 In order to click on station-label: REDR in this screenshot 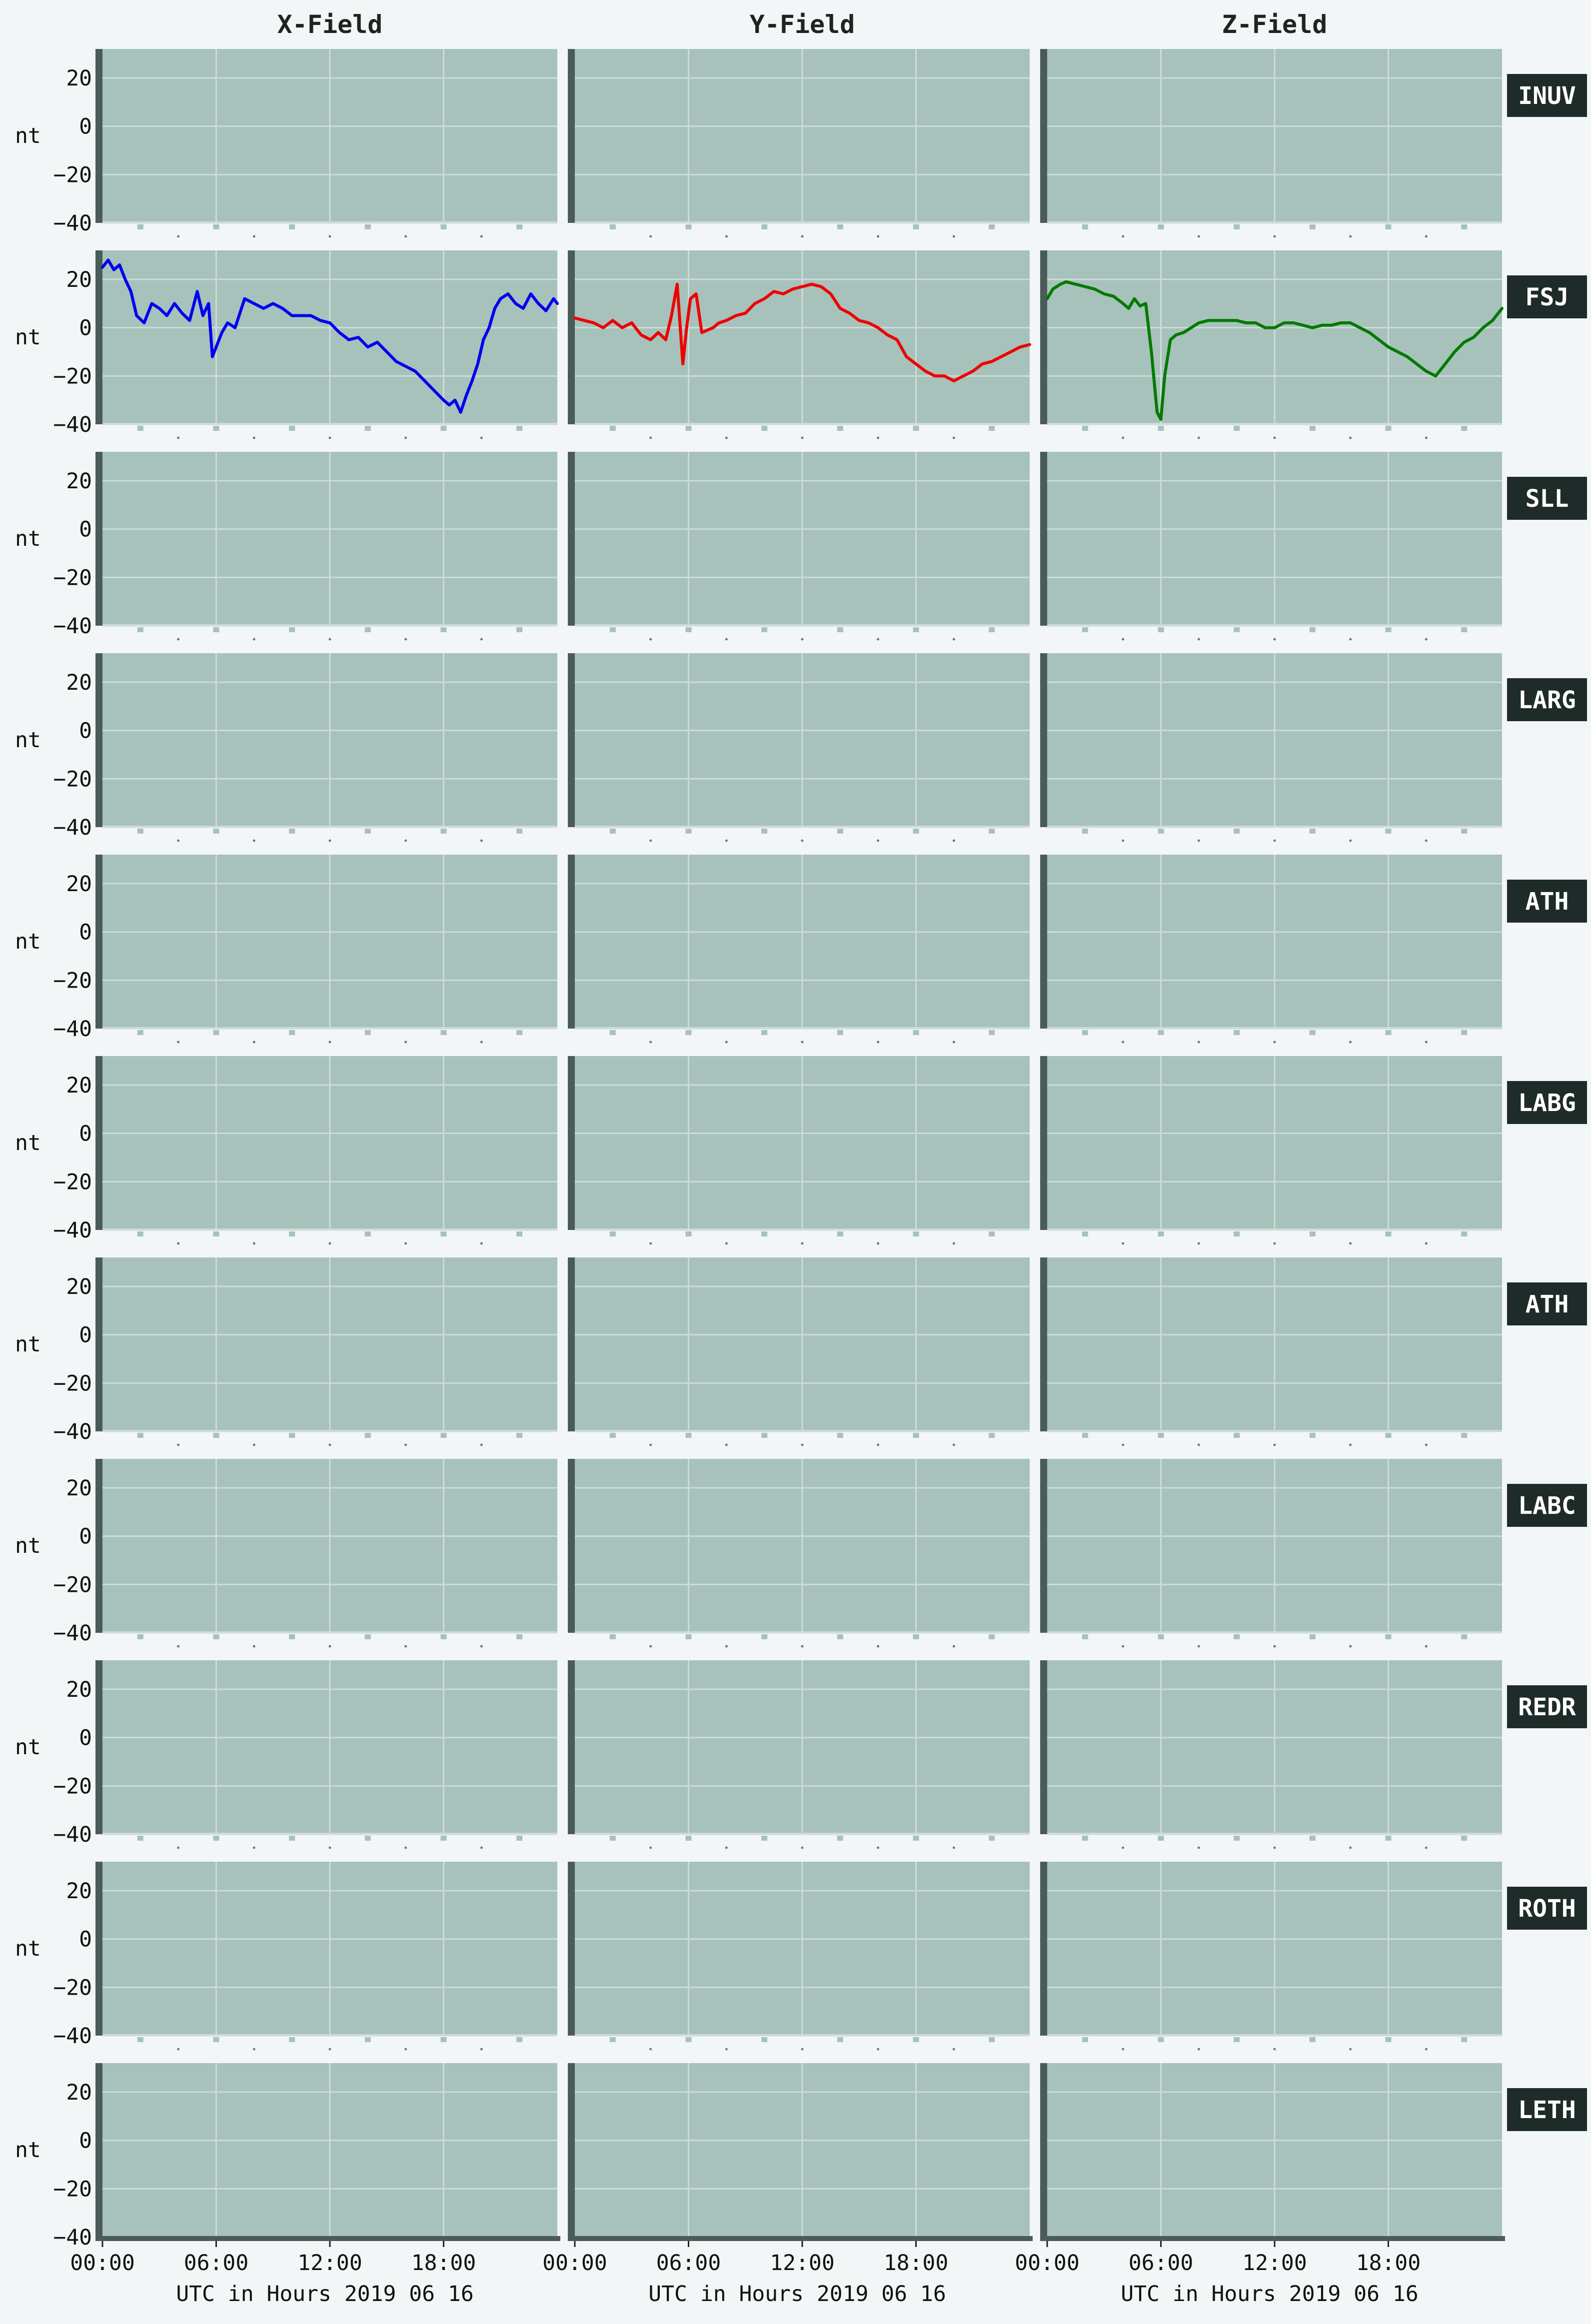, I will do `click(1547, 1707)`.